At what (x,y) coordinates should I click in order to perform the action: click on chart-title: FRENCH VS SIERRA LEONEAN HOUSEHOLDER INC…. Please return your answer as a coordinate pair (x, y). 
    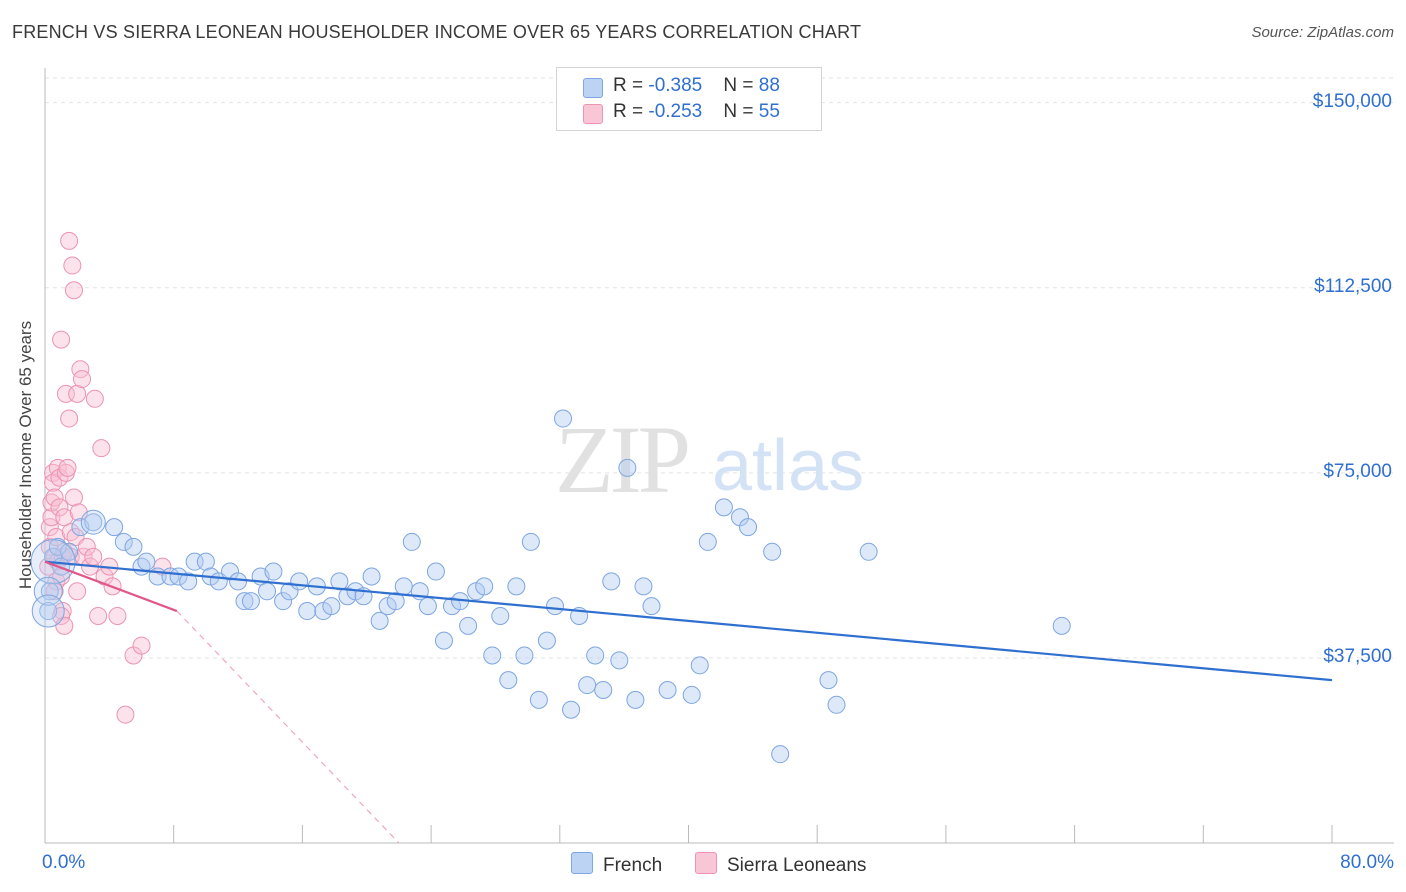
    Looking at the image, I should click on (437, 32).